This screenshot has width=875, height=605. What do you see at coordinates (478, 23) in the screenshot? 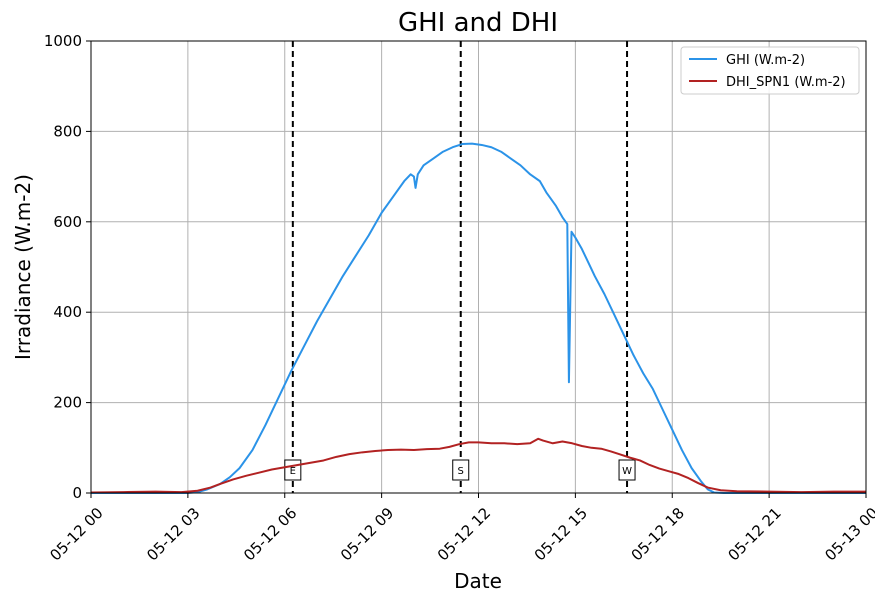
I see `chart-title: GHI and DHI` at bounding box center [478, 23].